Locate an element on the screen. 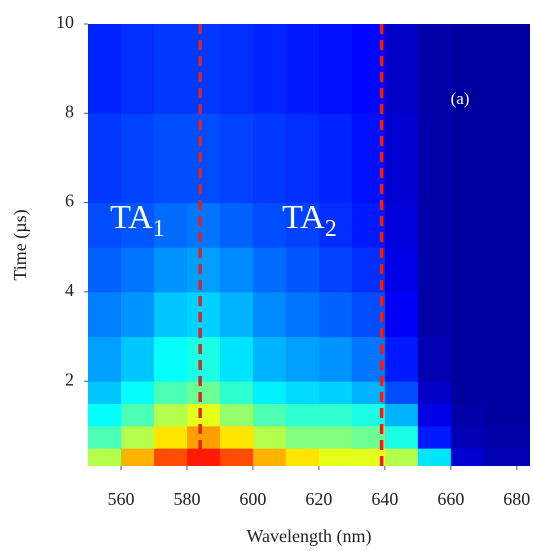 This screenshot has height=551, width=533. x-tick-label: 560 is located at coordinates (120, 499).